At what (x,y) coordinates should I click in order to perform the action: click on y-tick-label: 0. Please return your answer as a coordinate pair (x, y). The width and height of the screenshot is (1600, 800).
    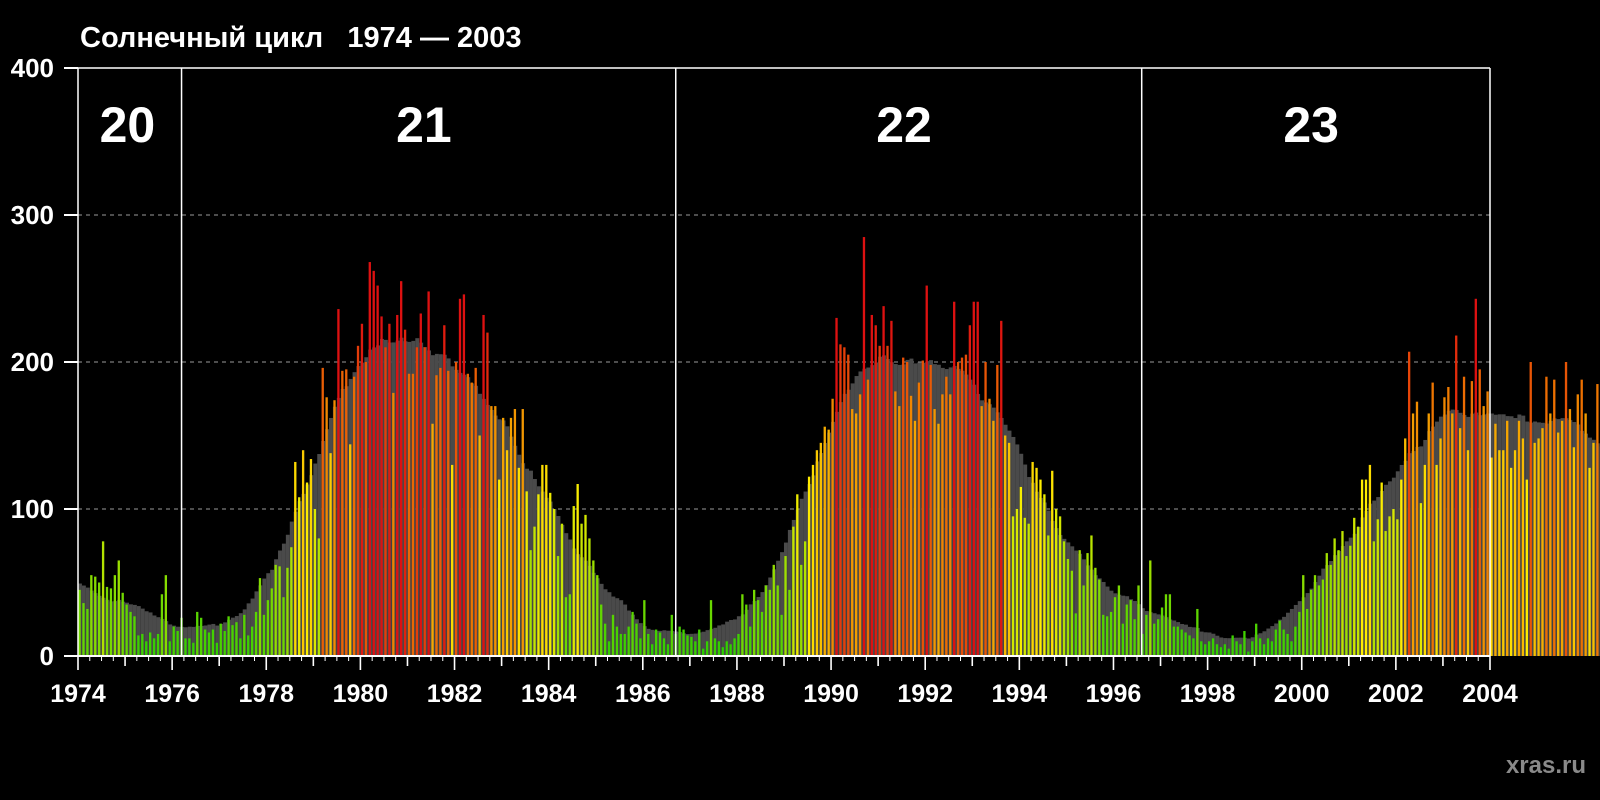
    Looking at the image, I should click on (47, 656).